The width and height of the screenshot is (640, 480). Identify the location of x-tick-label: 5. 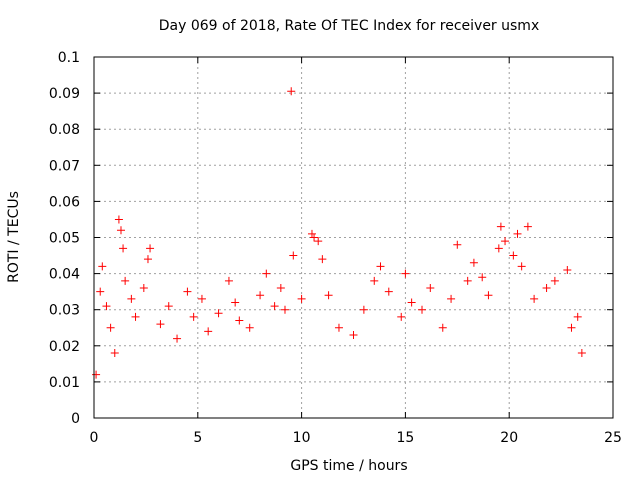
(197, 438).